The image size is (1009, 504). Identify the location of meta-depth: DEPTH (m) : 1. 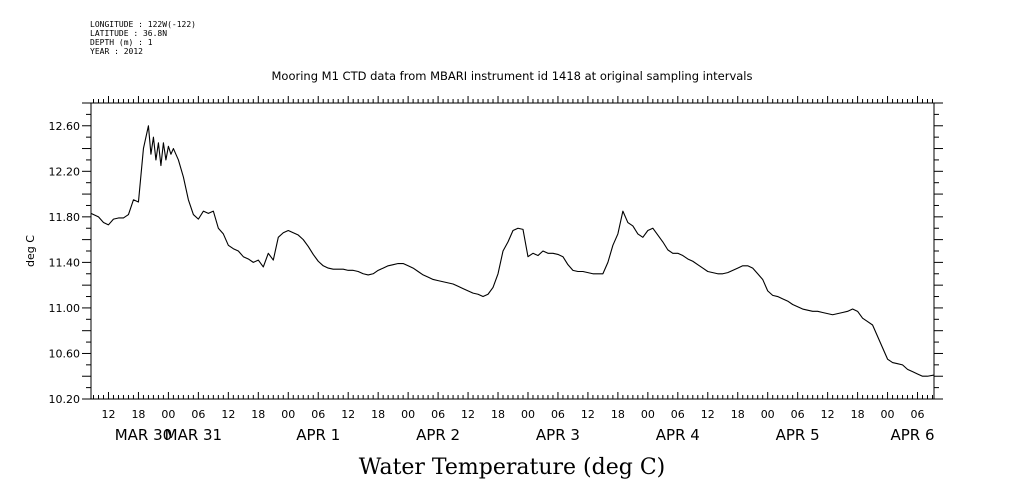
(121, 42).